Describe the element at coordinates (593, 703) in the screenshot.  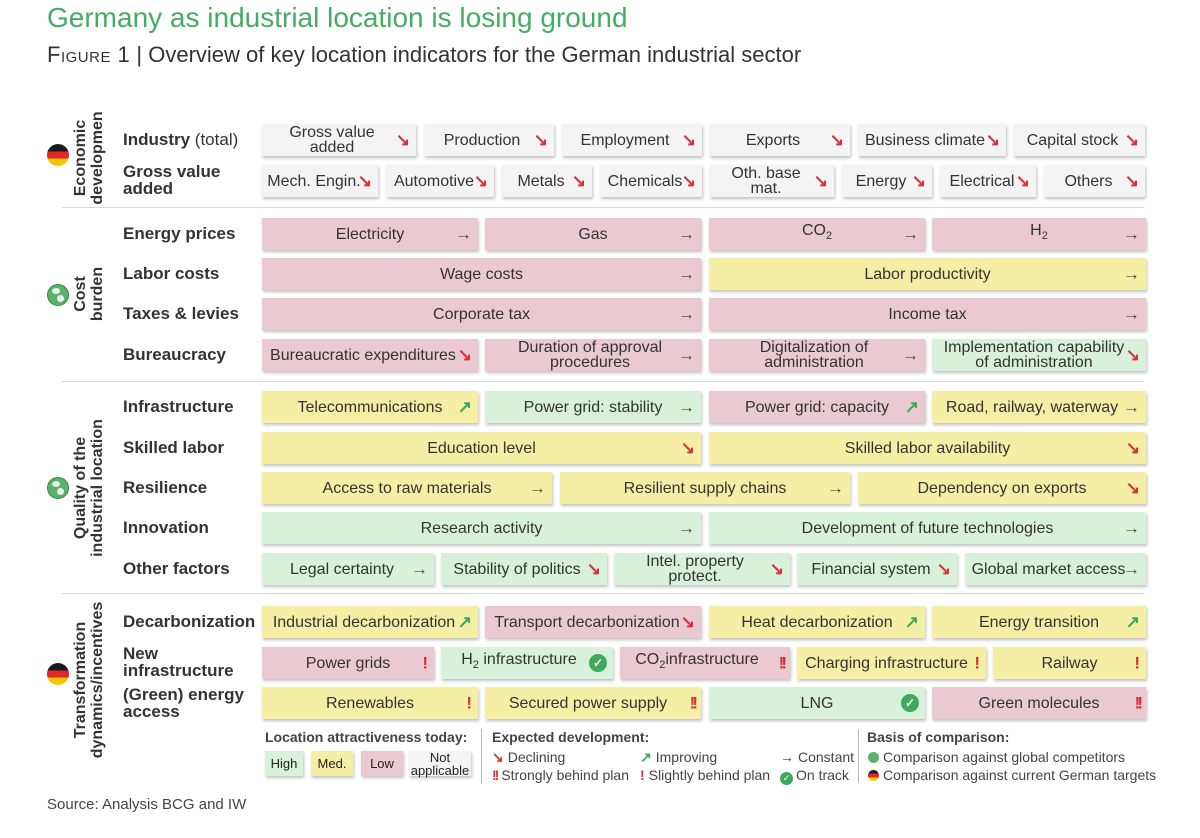
I see `cell-secured-power-supply: Secured power supply!!` at that location.